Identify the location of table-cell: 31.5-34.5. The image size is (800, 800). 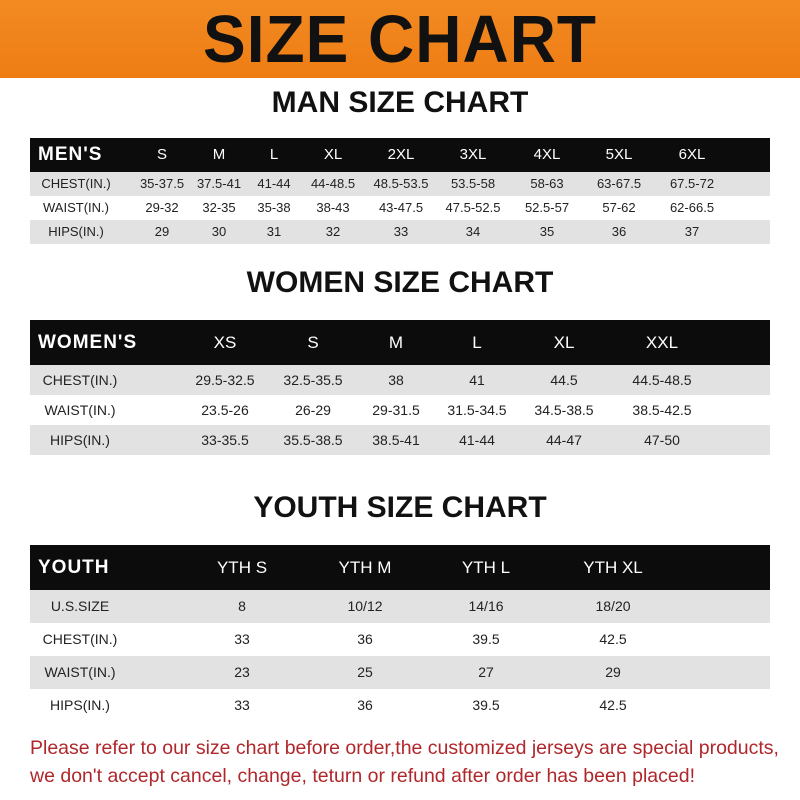
(477, 410).